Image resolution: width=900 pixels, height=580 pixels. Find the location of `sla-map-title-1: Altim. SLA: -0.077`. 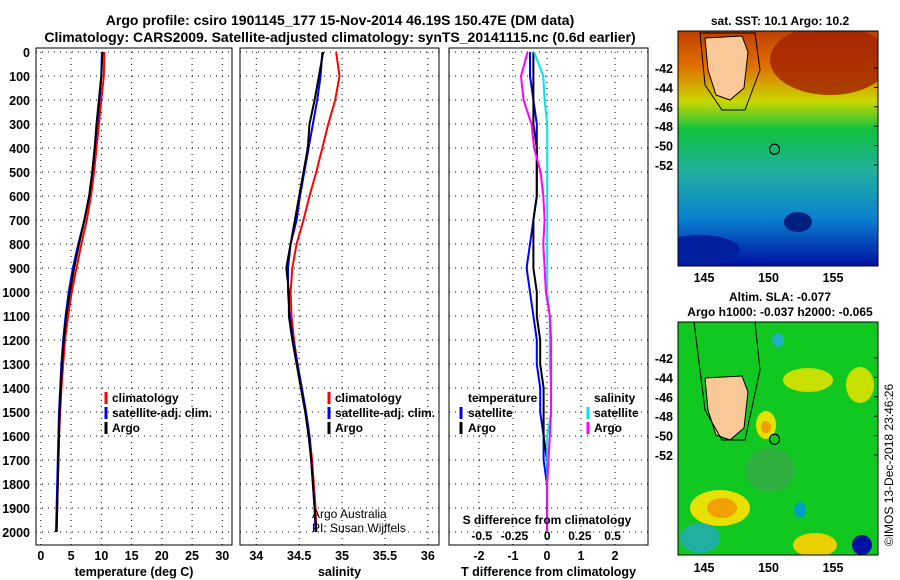

sla-map-title-1: Altim. SLA: -0.077 is located at coordinates (780, 297).